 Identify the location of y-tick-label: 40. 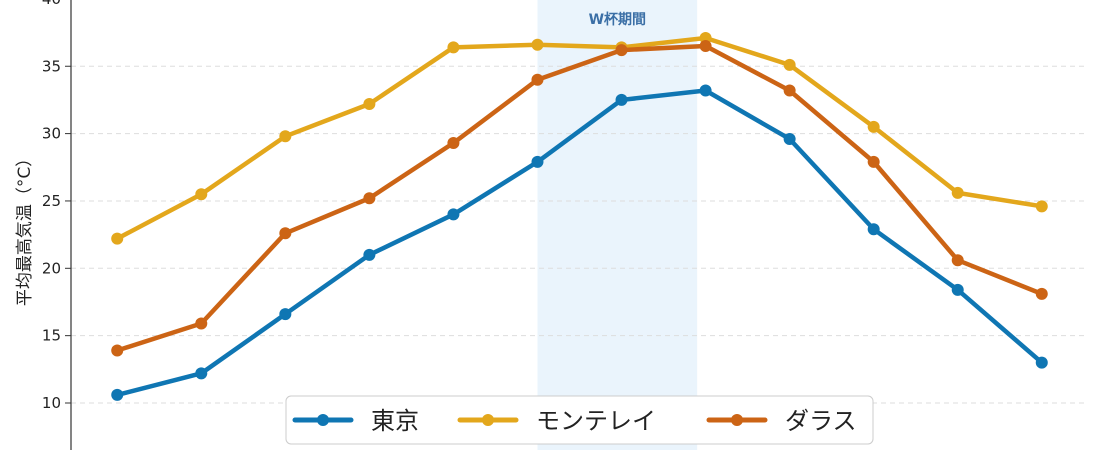
(51, 4).